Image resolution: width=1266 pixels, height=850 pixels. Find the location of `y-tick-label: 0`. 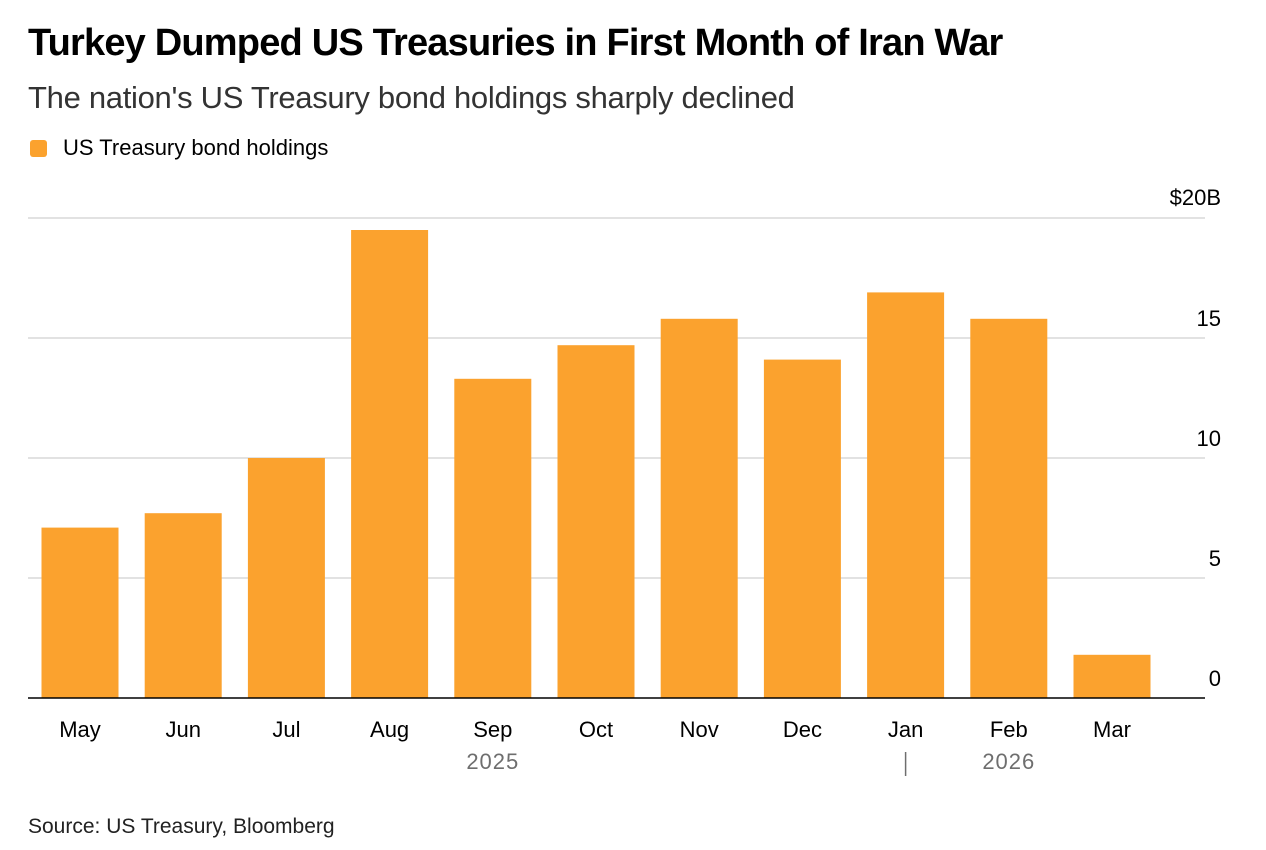

y-tick-label: 0 is located at coordinates (1215, 678).